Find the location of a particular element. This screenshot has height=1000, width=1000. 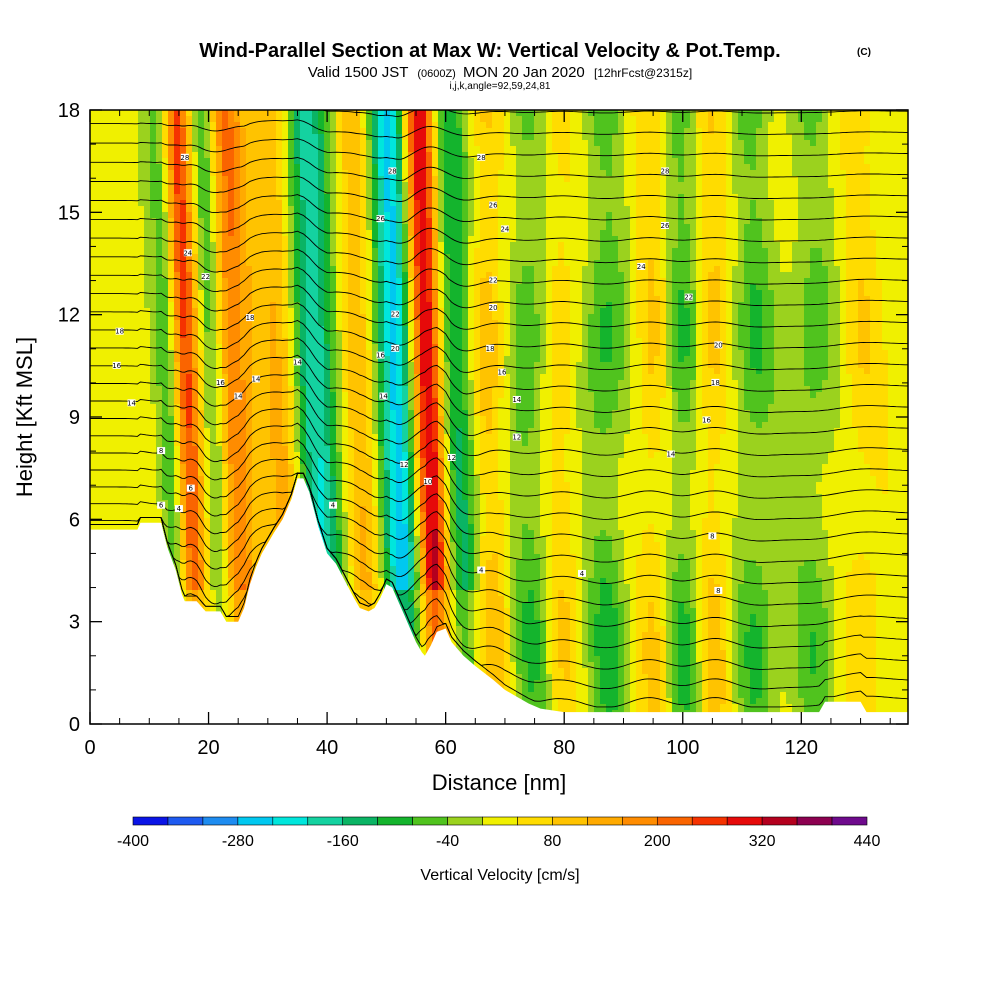

subtitle-date: MON 20 Jan 2020 is located at coordinates (524, 72).